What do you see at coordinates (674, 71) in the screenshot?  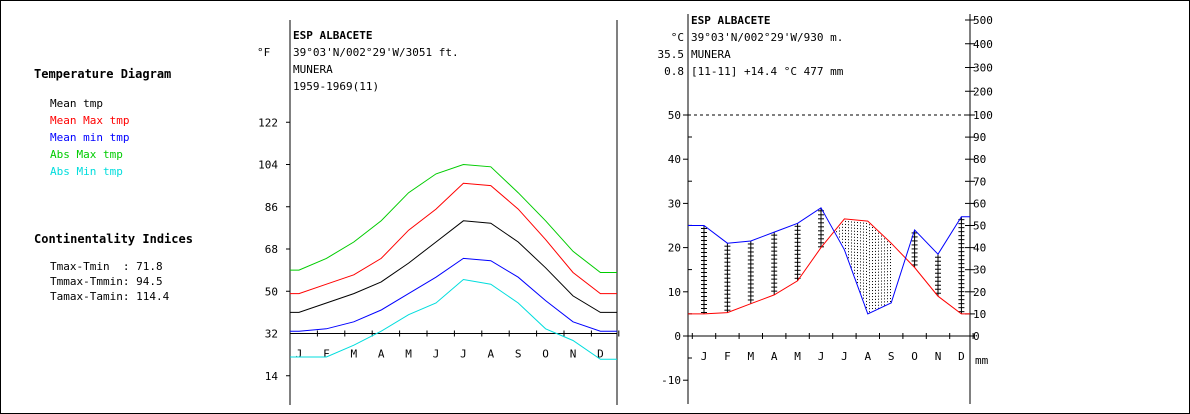 I see `left-header-label: 0.8` at bounding box center [674, 71].